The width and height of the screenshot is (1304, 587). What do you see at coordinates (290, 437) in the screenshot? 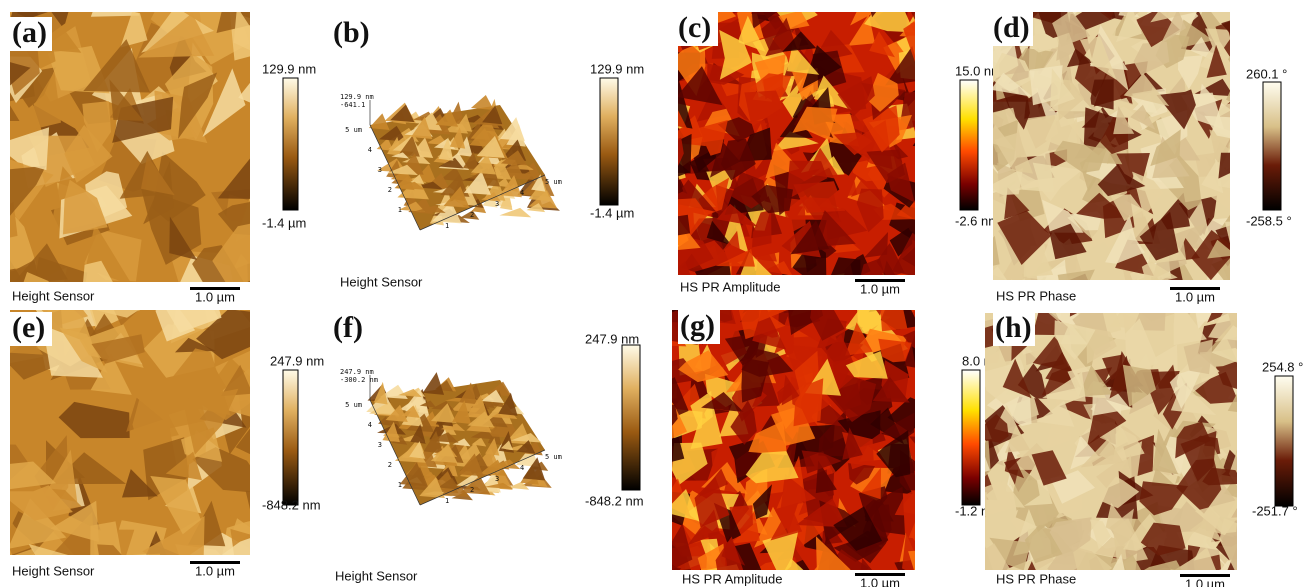
I see `colorbar` at bounding box center [290, 437].